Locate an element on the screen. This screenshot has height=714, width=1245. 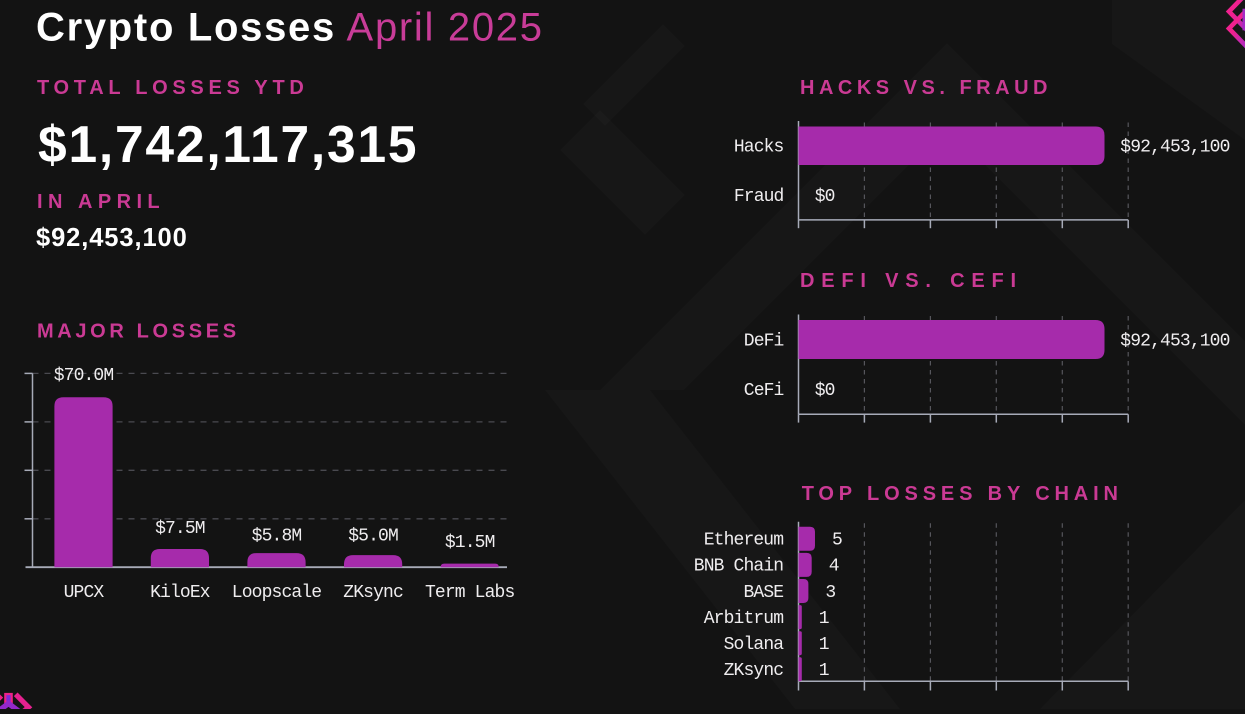
svg-text: Loopscale is located at coordinates (276, 593).